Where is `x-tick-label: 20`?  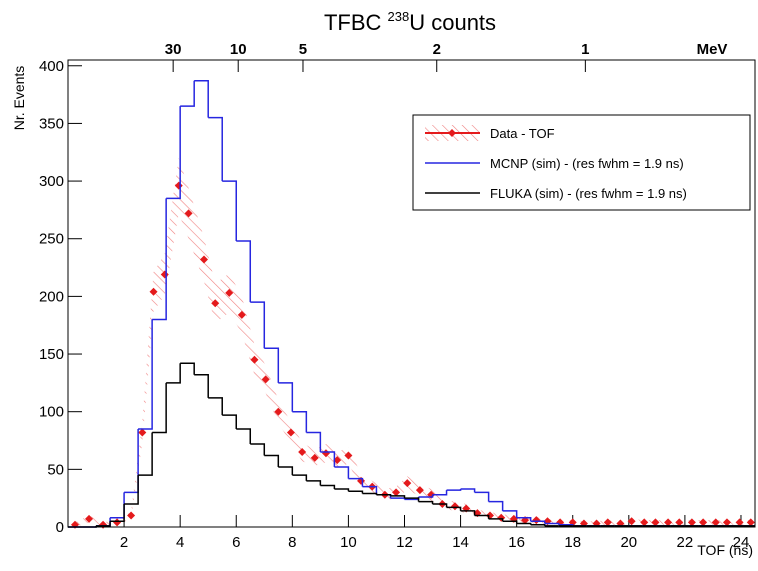
x-tick-label: 20 is located at coordinates (628, 542).